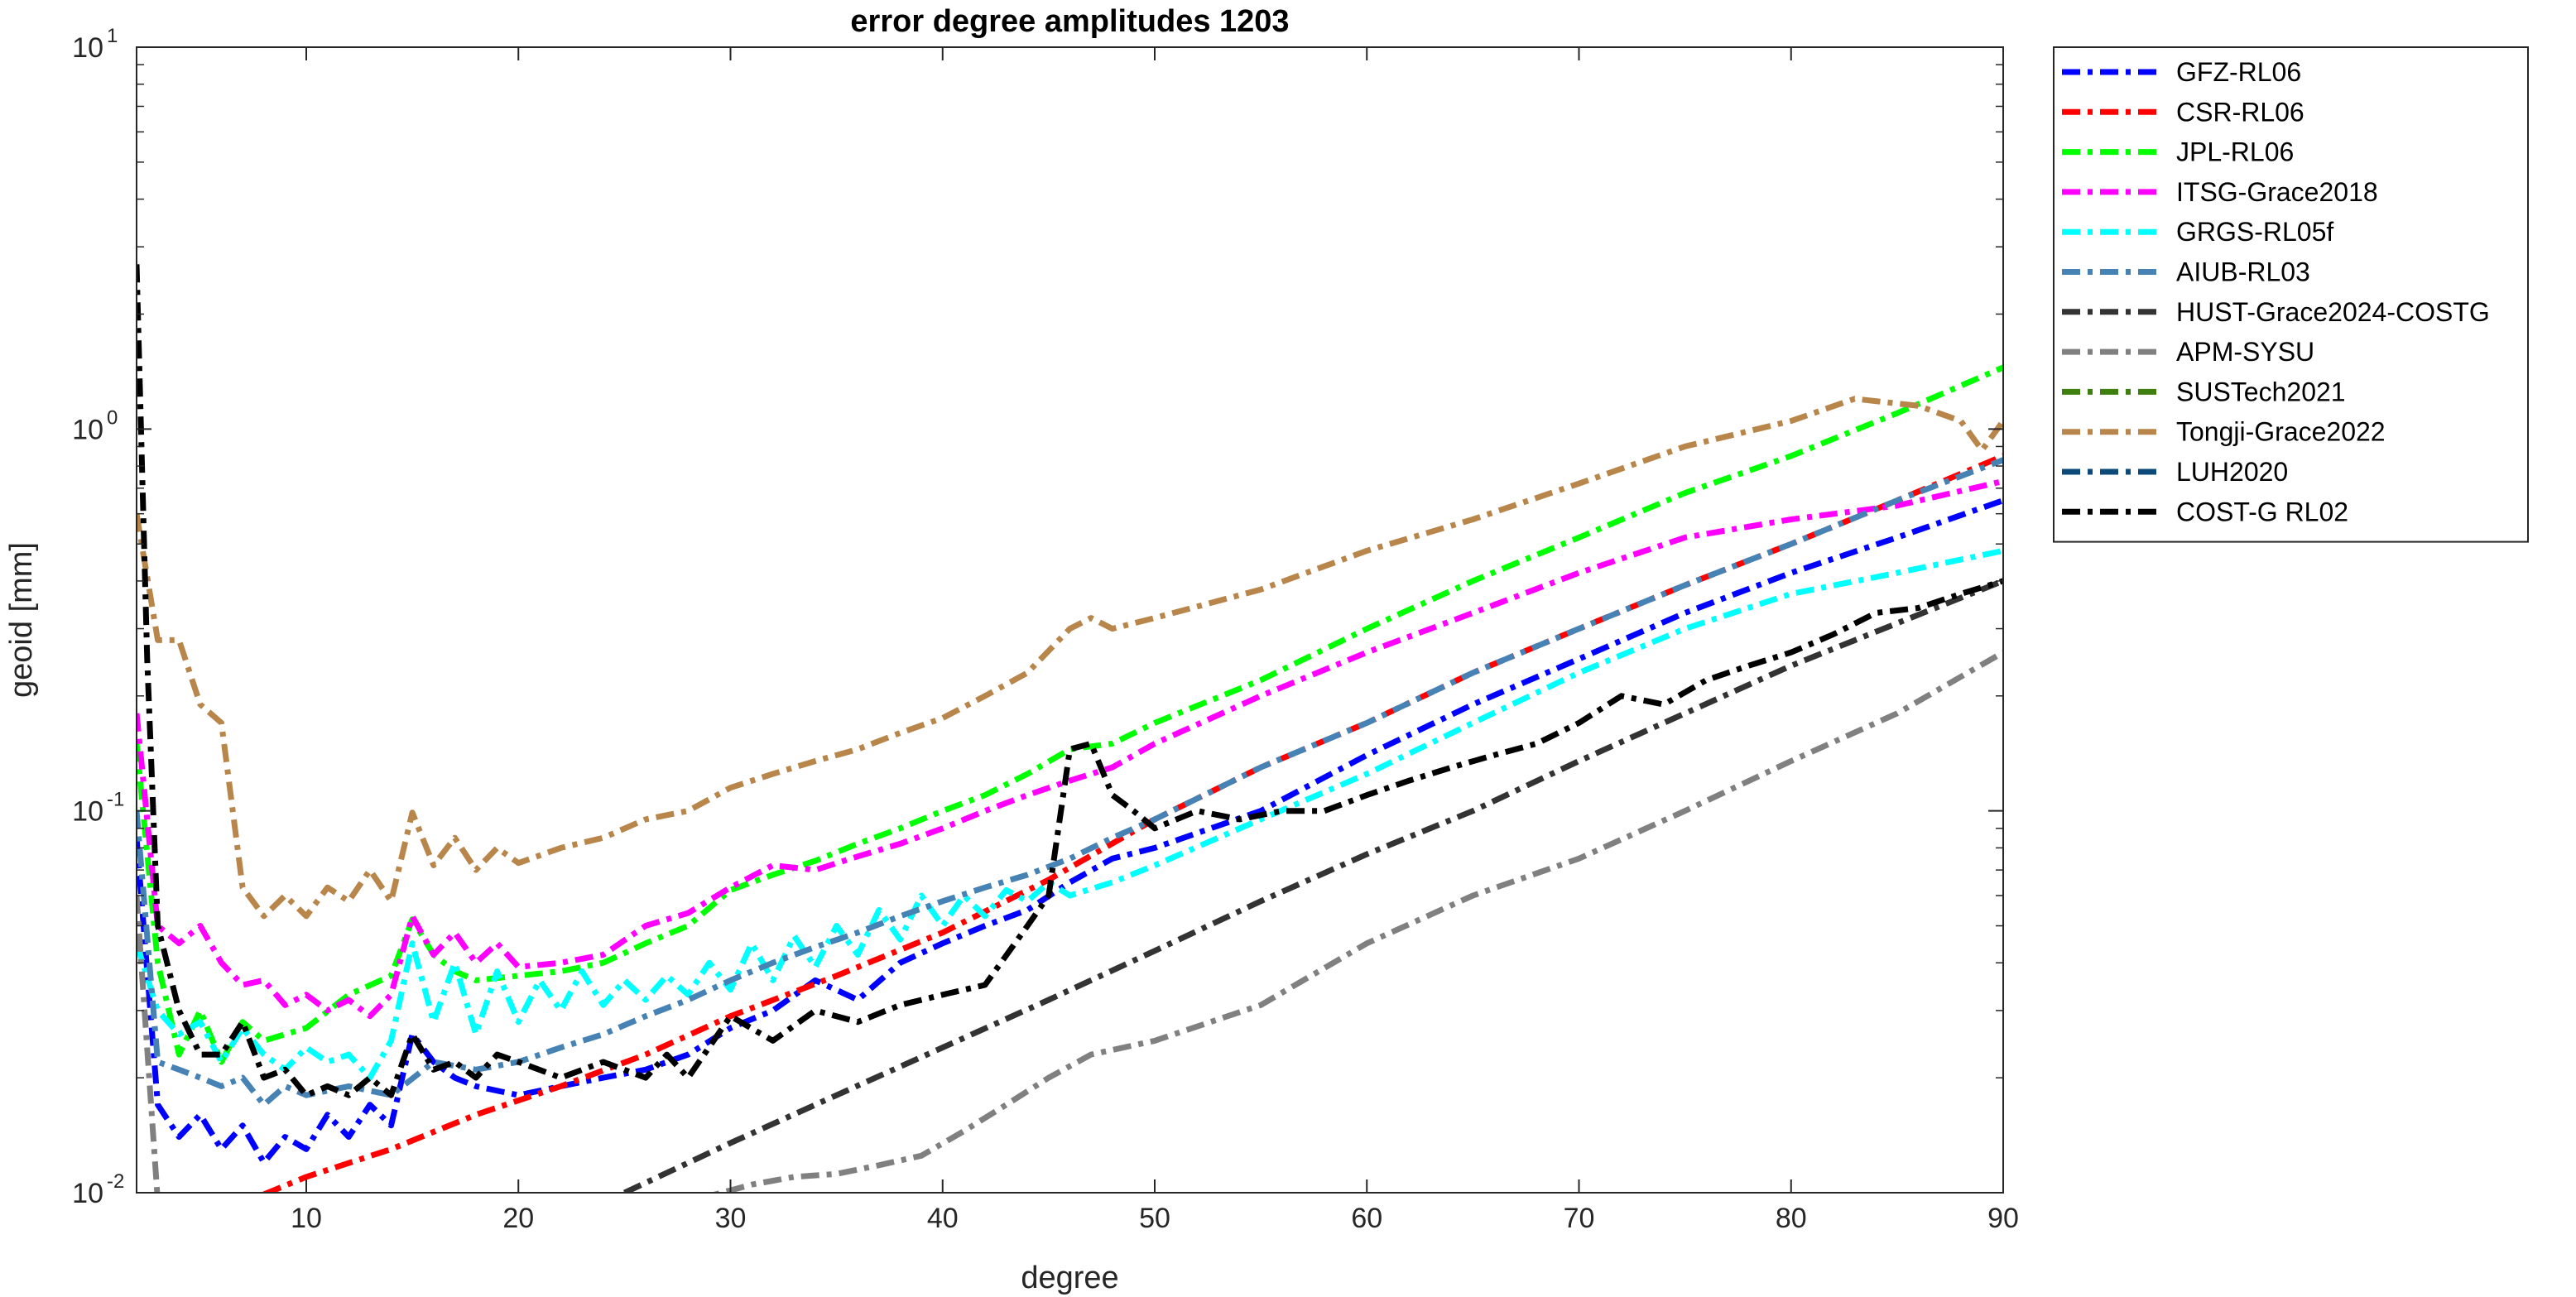  Describe the element at coordinates (2235, 152) in the screenshot. I see `legend-label: JPL-RL06` at that location.